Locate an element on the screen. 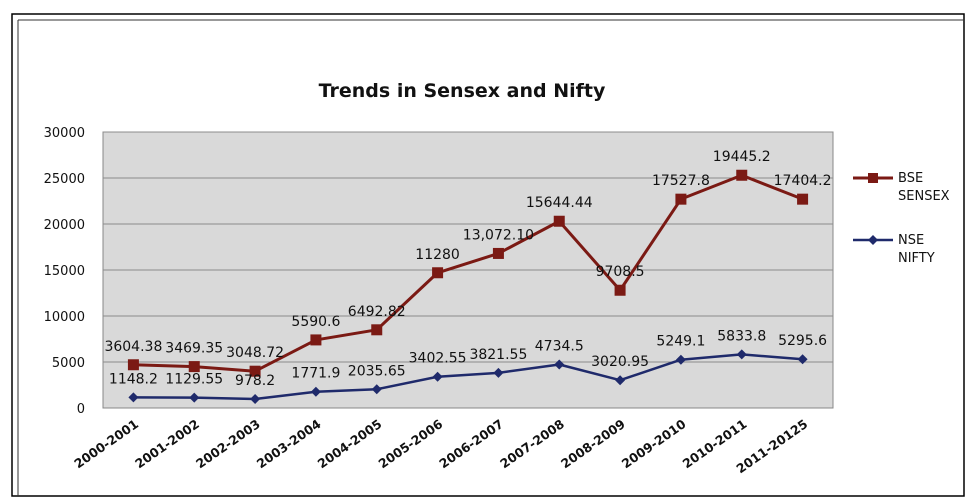  data-label: 11280 is located at coordinates (437, 255).